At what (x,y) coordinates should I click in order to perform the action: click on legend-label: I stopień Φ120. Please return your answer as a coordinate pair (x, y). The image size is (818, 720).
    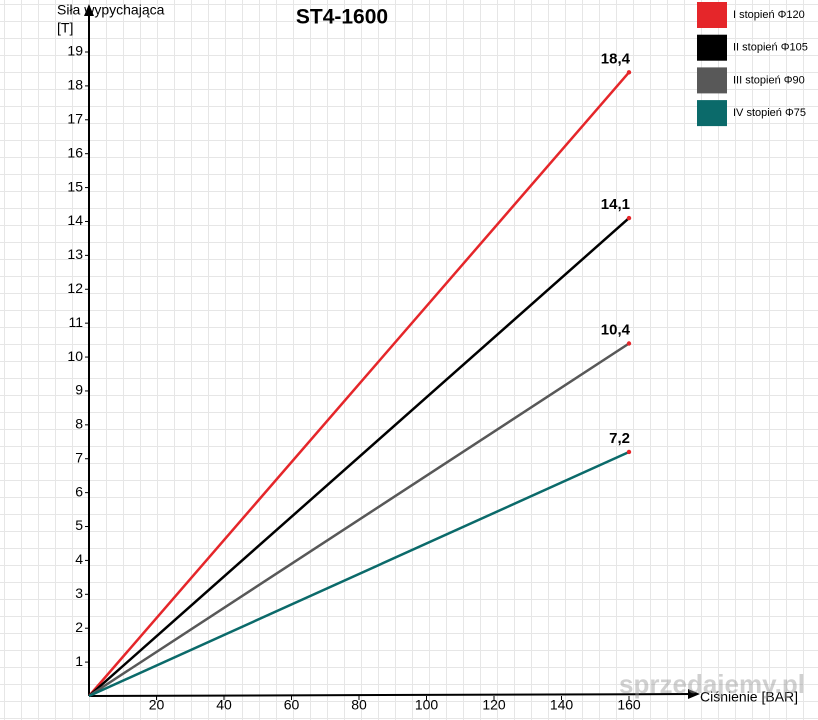
    Looking at the image, I should click on (769, 15).